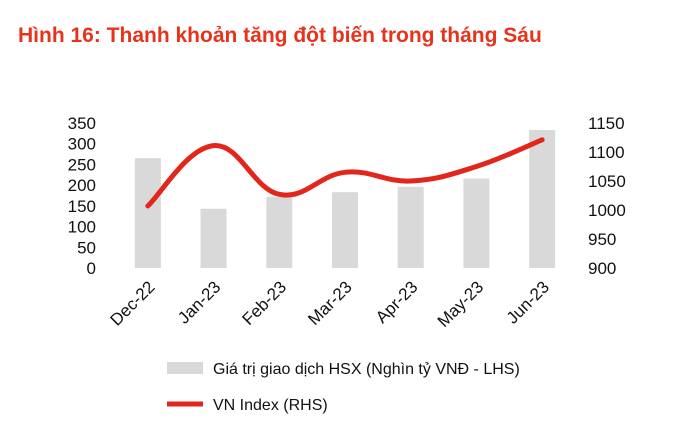 The width and height of the screenshot is (690, 443). What do you see at coordinates (82, 227) in the screenshot?
I see `left-tick-label: 100` at bounding box center [82, 227].